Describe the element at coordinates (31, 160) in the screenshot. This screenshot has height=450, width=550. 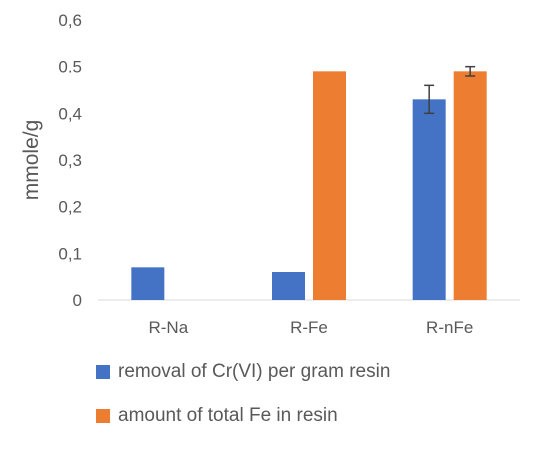
I see `y-axis-label: mmole/g` at that location.